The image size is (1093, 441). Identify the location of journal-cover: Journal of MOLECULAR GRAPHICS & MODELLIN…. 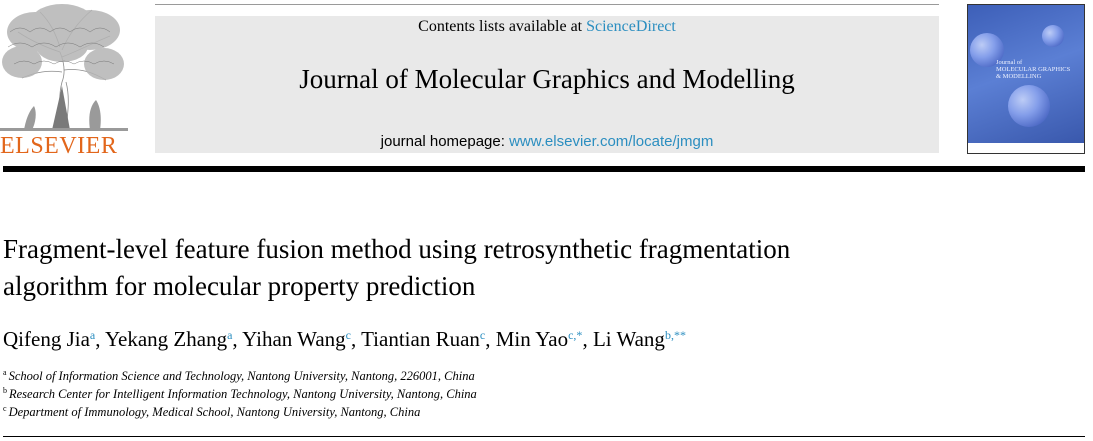
(1026, 79).